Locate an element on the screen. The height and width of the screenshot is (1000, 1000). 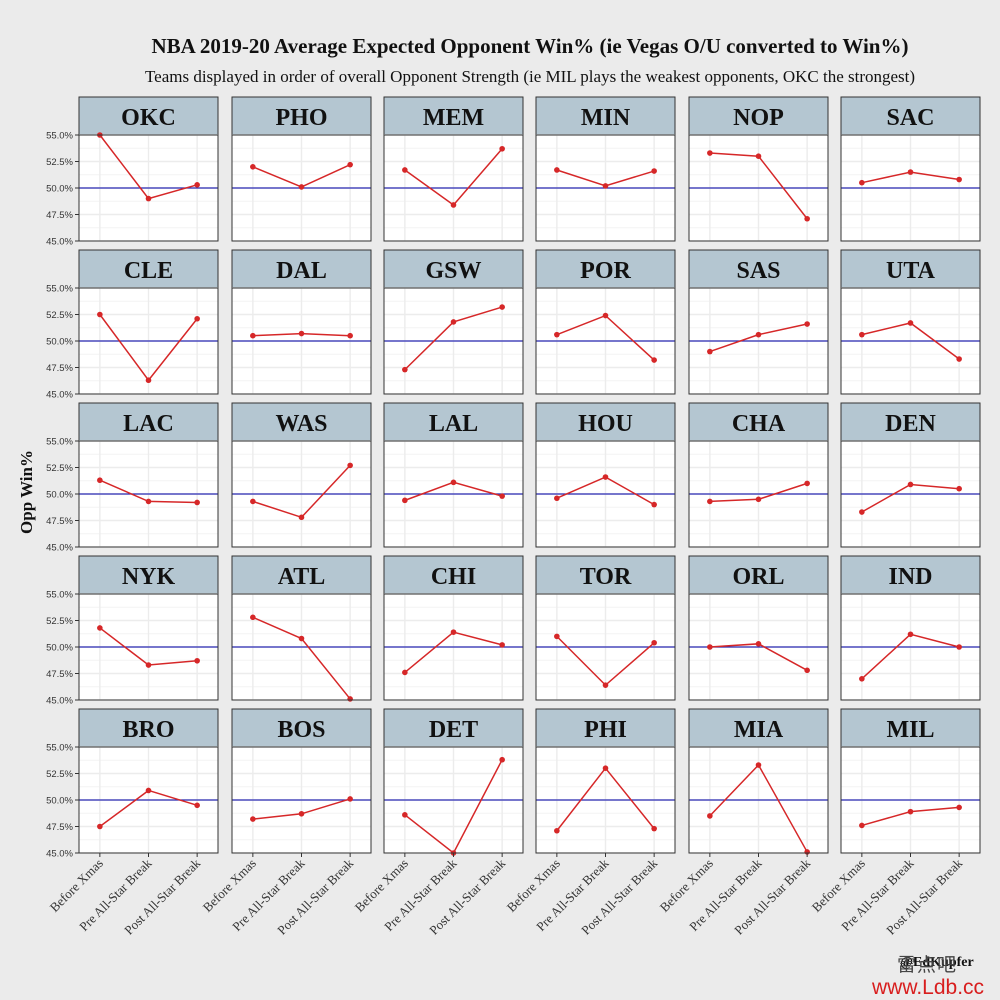
y-tick-label: 45.0% is located at coordinates (59, 242).